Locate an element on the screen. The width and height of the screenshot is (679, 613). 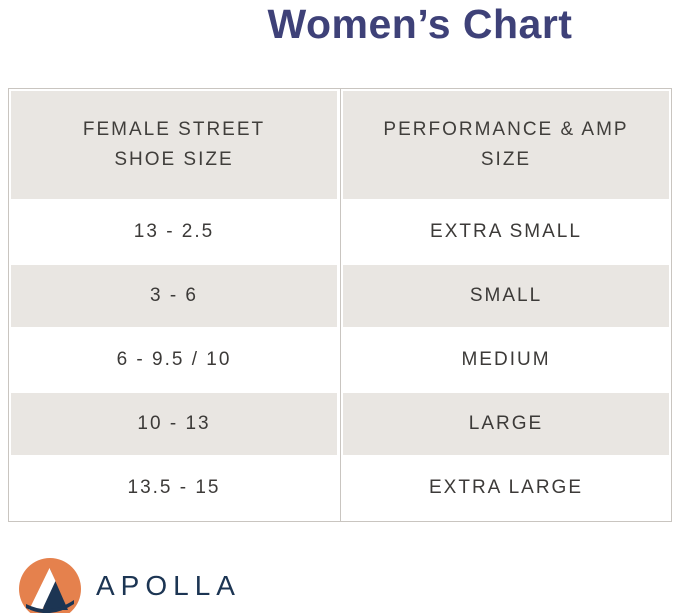
column-divider is located at coordinates (340, 305).